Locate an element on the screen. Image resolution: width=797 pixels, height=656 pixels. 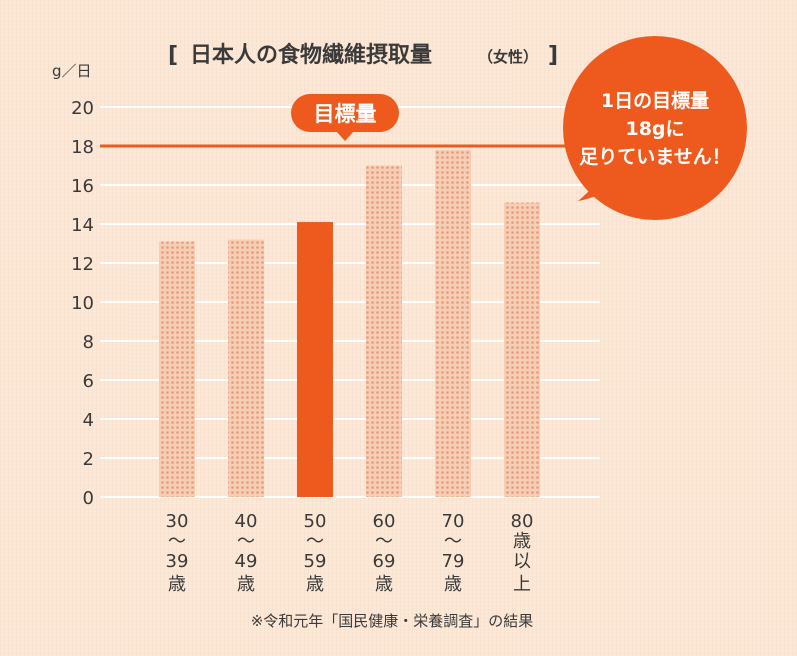
x-label-part: 60 is located at coordinates (384, 521).